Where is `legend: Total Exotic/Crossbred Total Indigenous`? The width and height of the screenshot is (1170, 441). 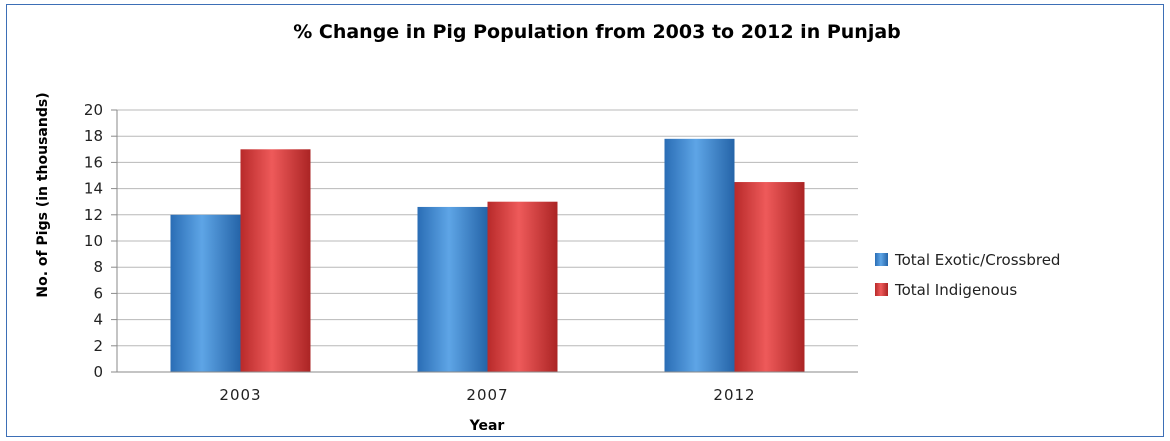
legend: Total Exotic/Crossbred Total Indigenous is located at coordinates (967, 275).